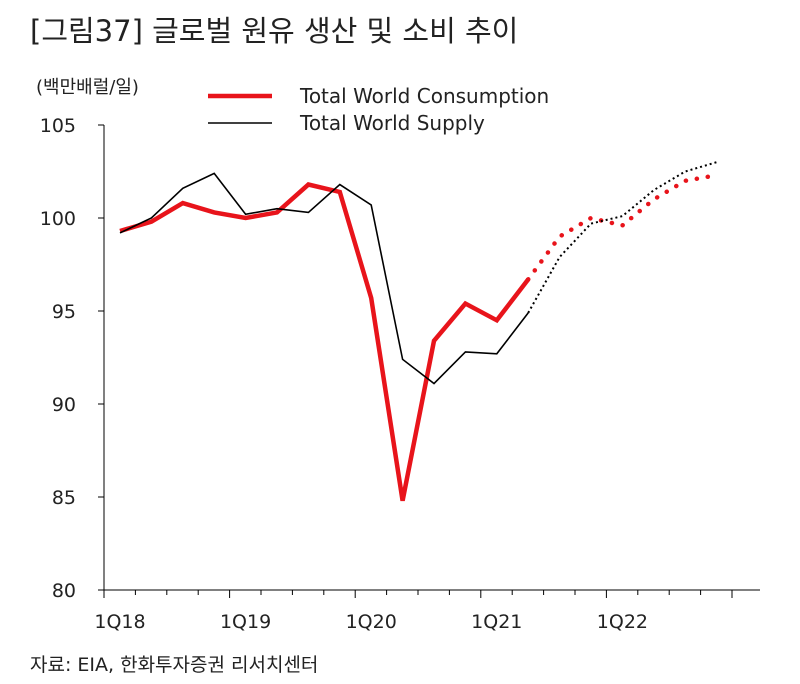 The width and height of the screenshot is (800, 684). I want to click on x-tick-label: 1Q22, so click(622, 622).